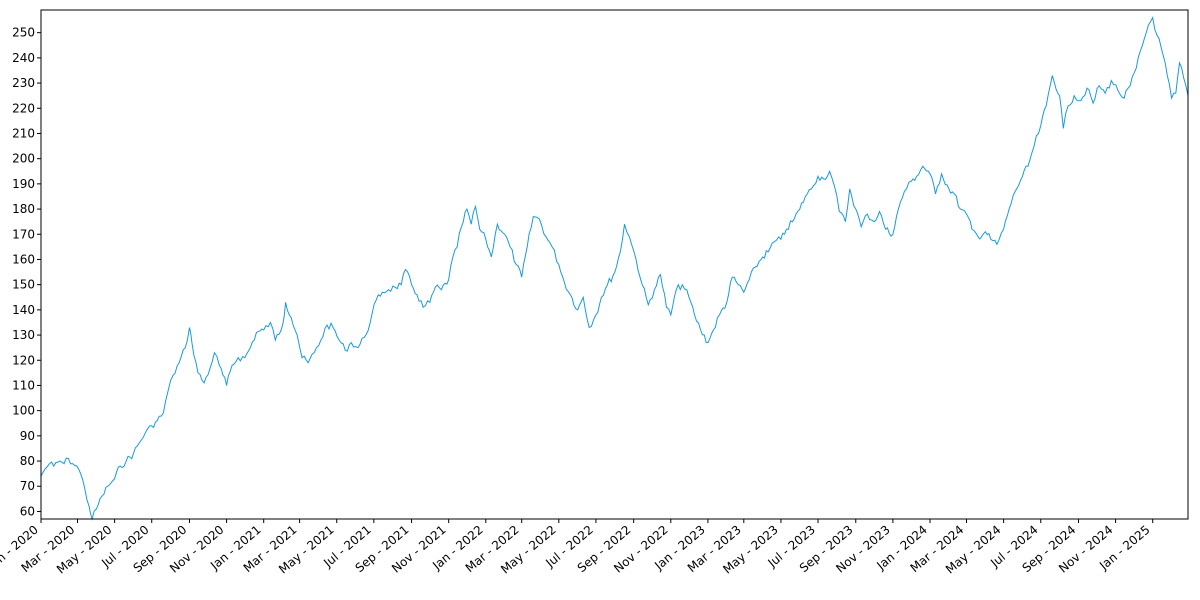 The width and height of the screenshot is (1200, 600). Describe the element at coordinates (23, 159) in the screenshot. I see `y-tick-label: 200` at that location.